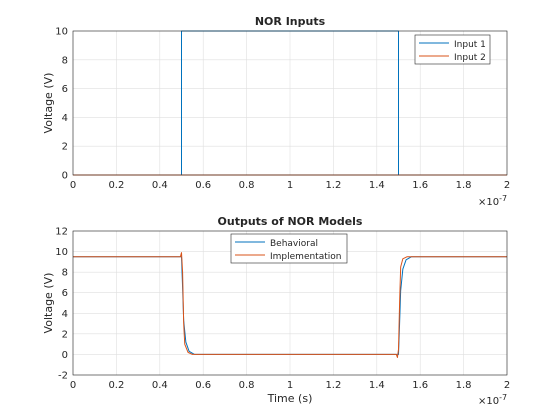 This screenshot has height=420, width=560. Describe the element at coordinates (470, 45) in the screenshot. I see `legend-label-input-1: Input 1` at that location.